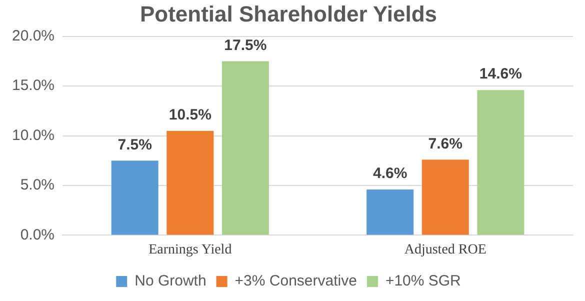 This screenshot has height=301, width=585. What do you see at coordinates (500, 74) in the screenshot?
I see `data-label: 14.6%` at bounding box center [500, 74].